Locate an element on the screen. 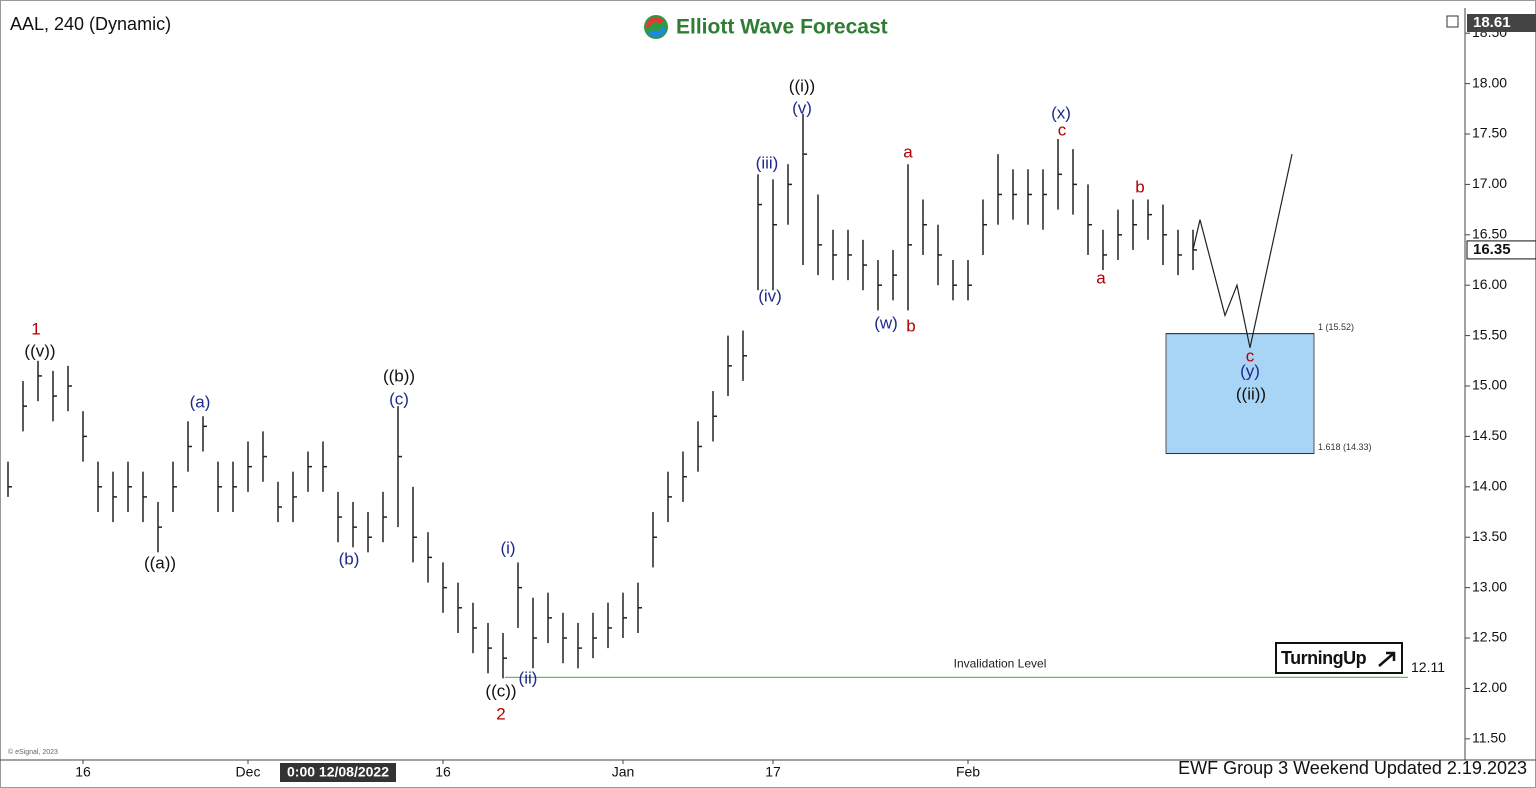 This screenshot has height=788, width=1536. target-label: 1.618 (14.33) is located at coordinates (1345, 447).